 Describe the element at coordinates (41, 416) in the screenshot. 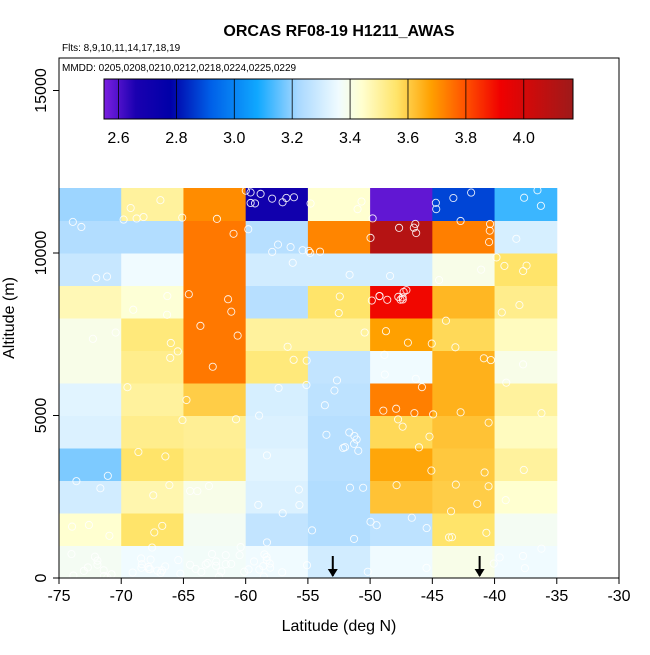

I see `y-tick-label: 5000` at that location.